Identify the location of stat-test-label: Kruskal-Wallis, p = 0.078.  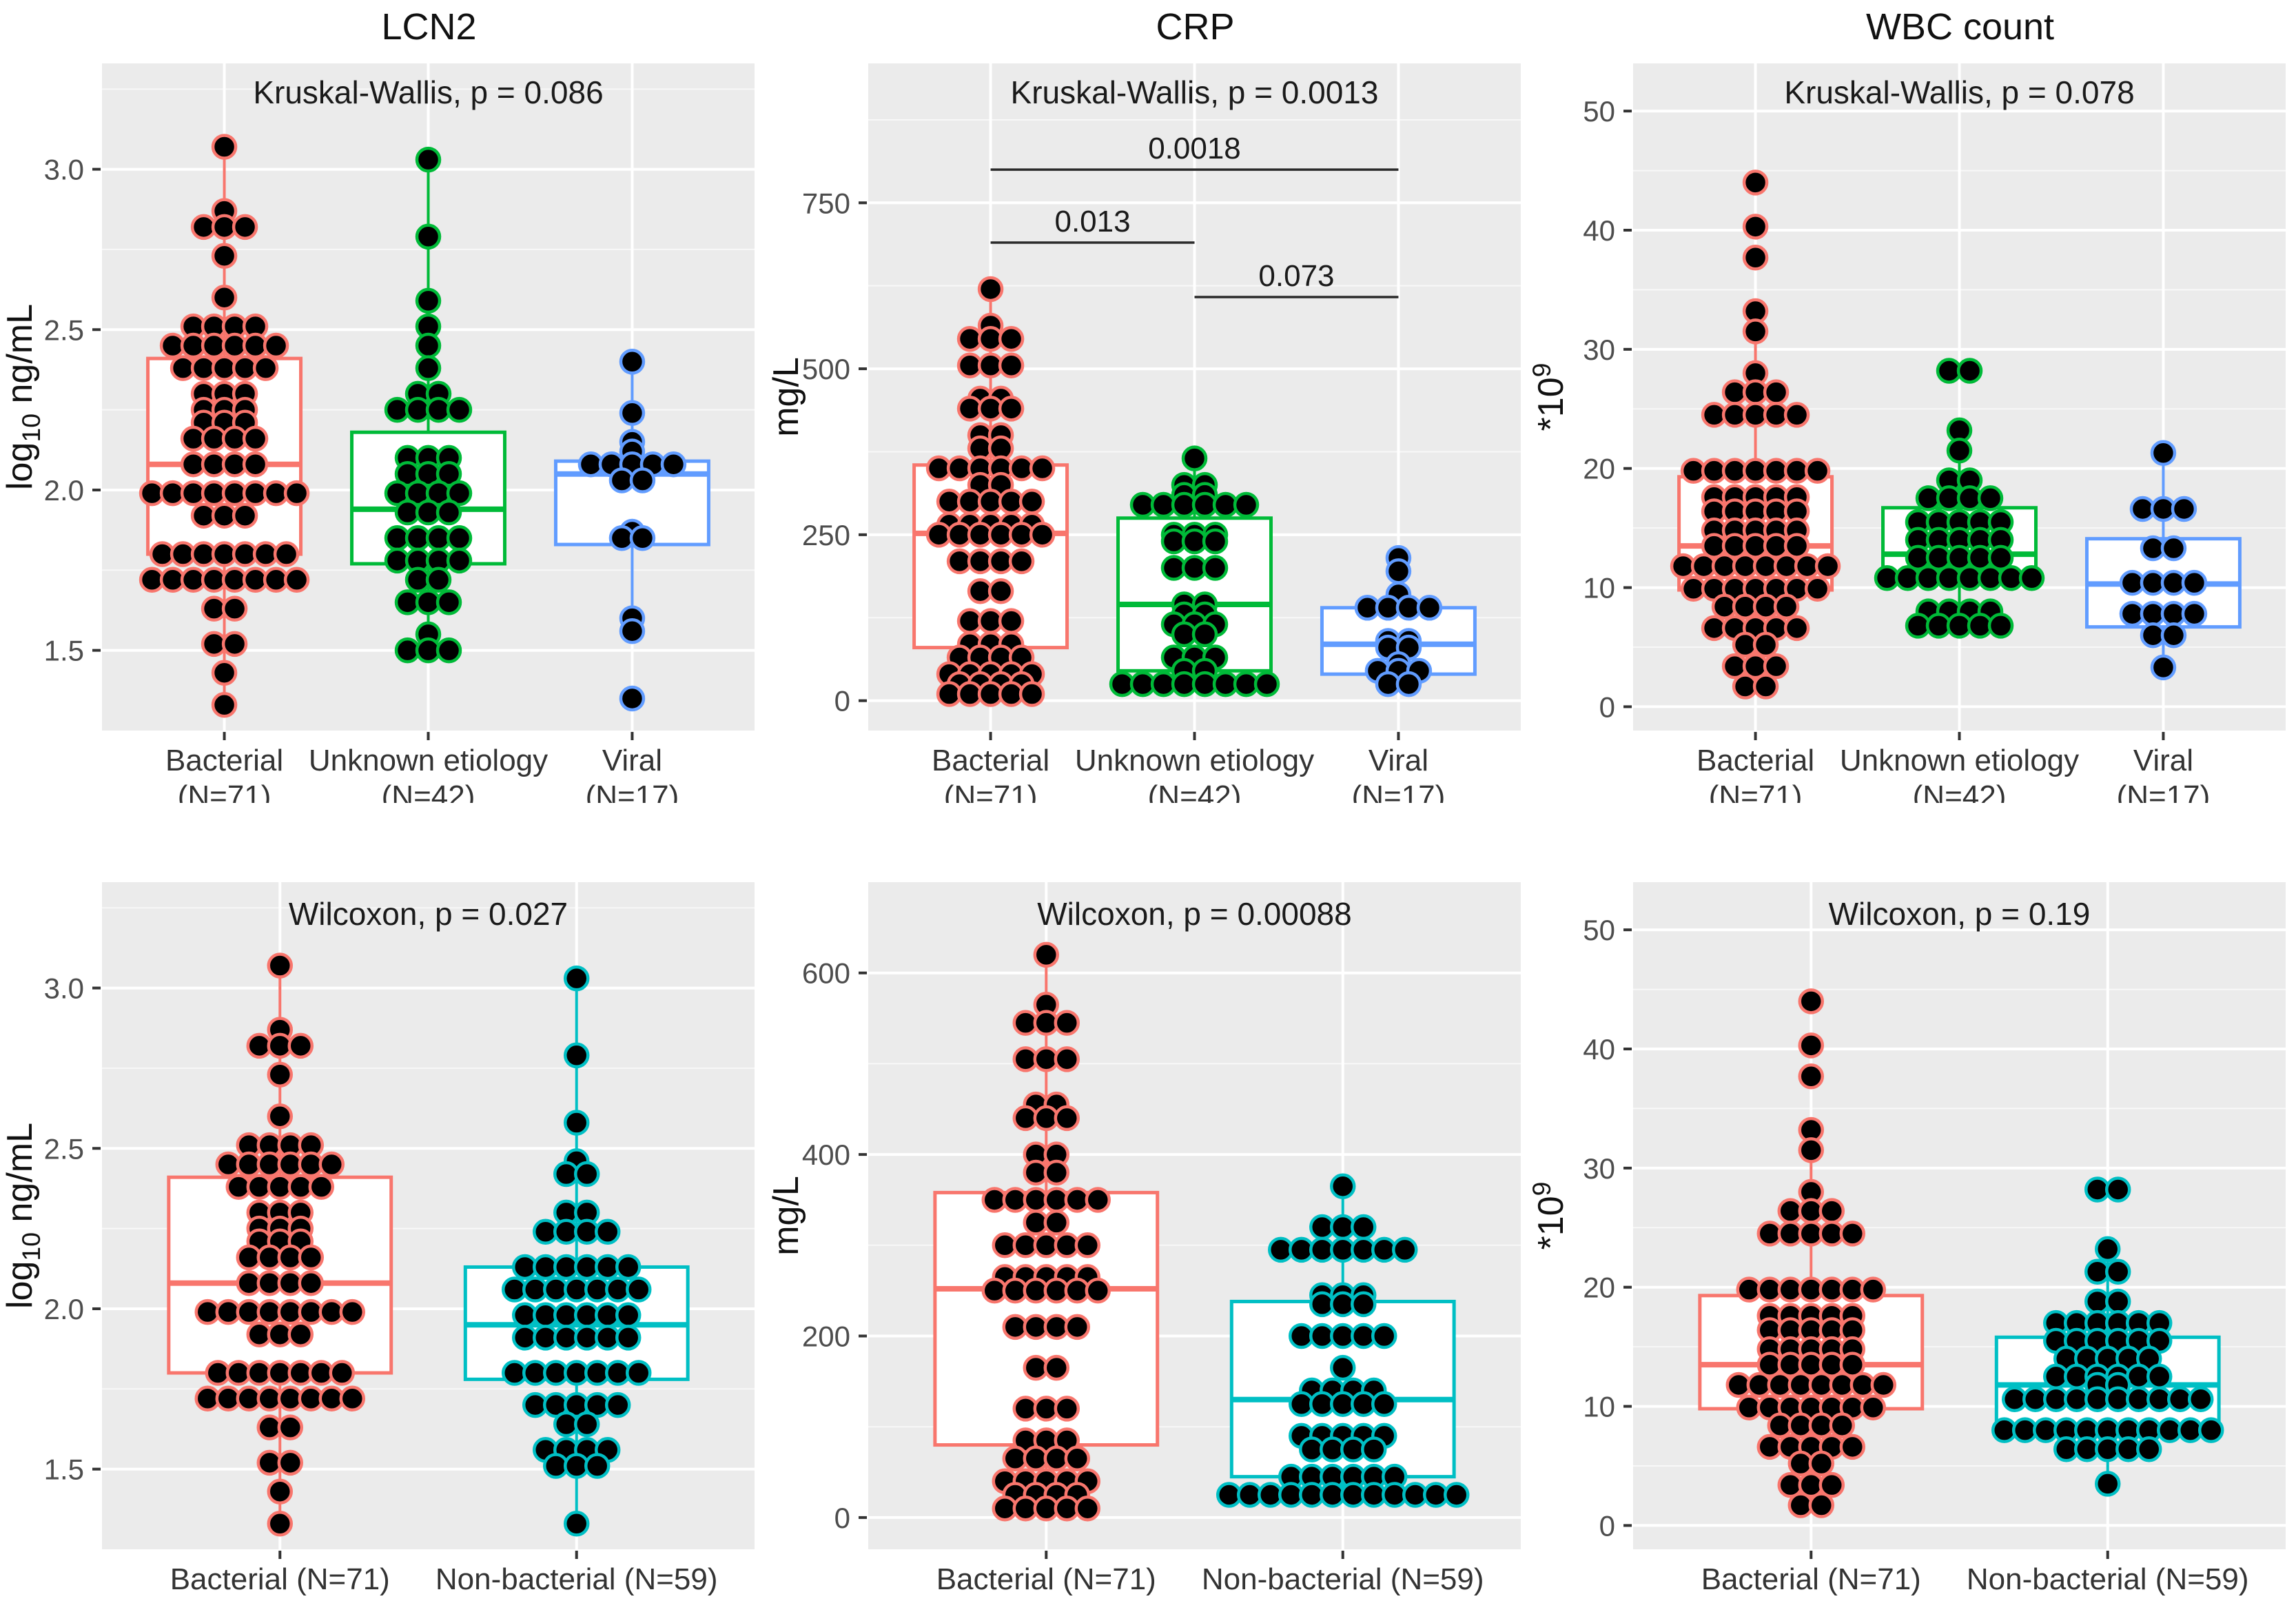
(1959, 92).